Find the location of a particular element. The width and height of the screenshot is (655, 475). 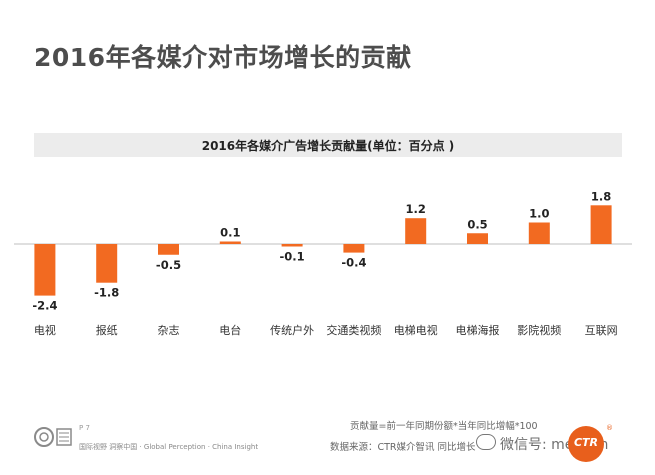

logo-icon is located at coordinates (53, 437).